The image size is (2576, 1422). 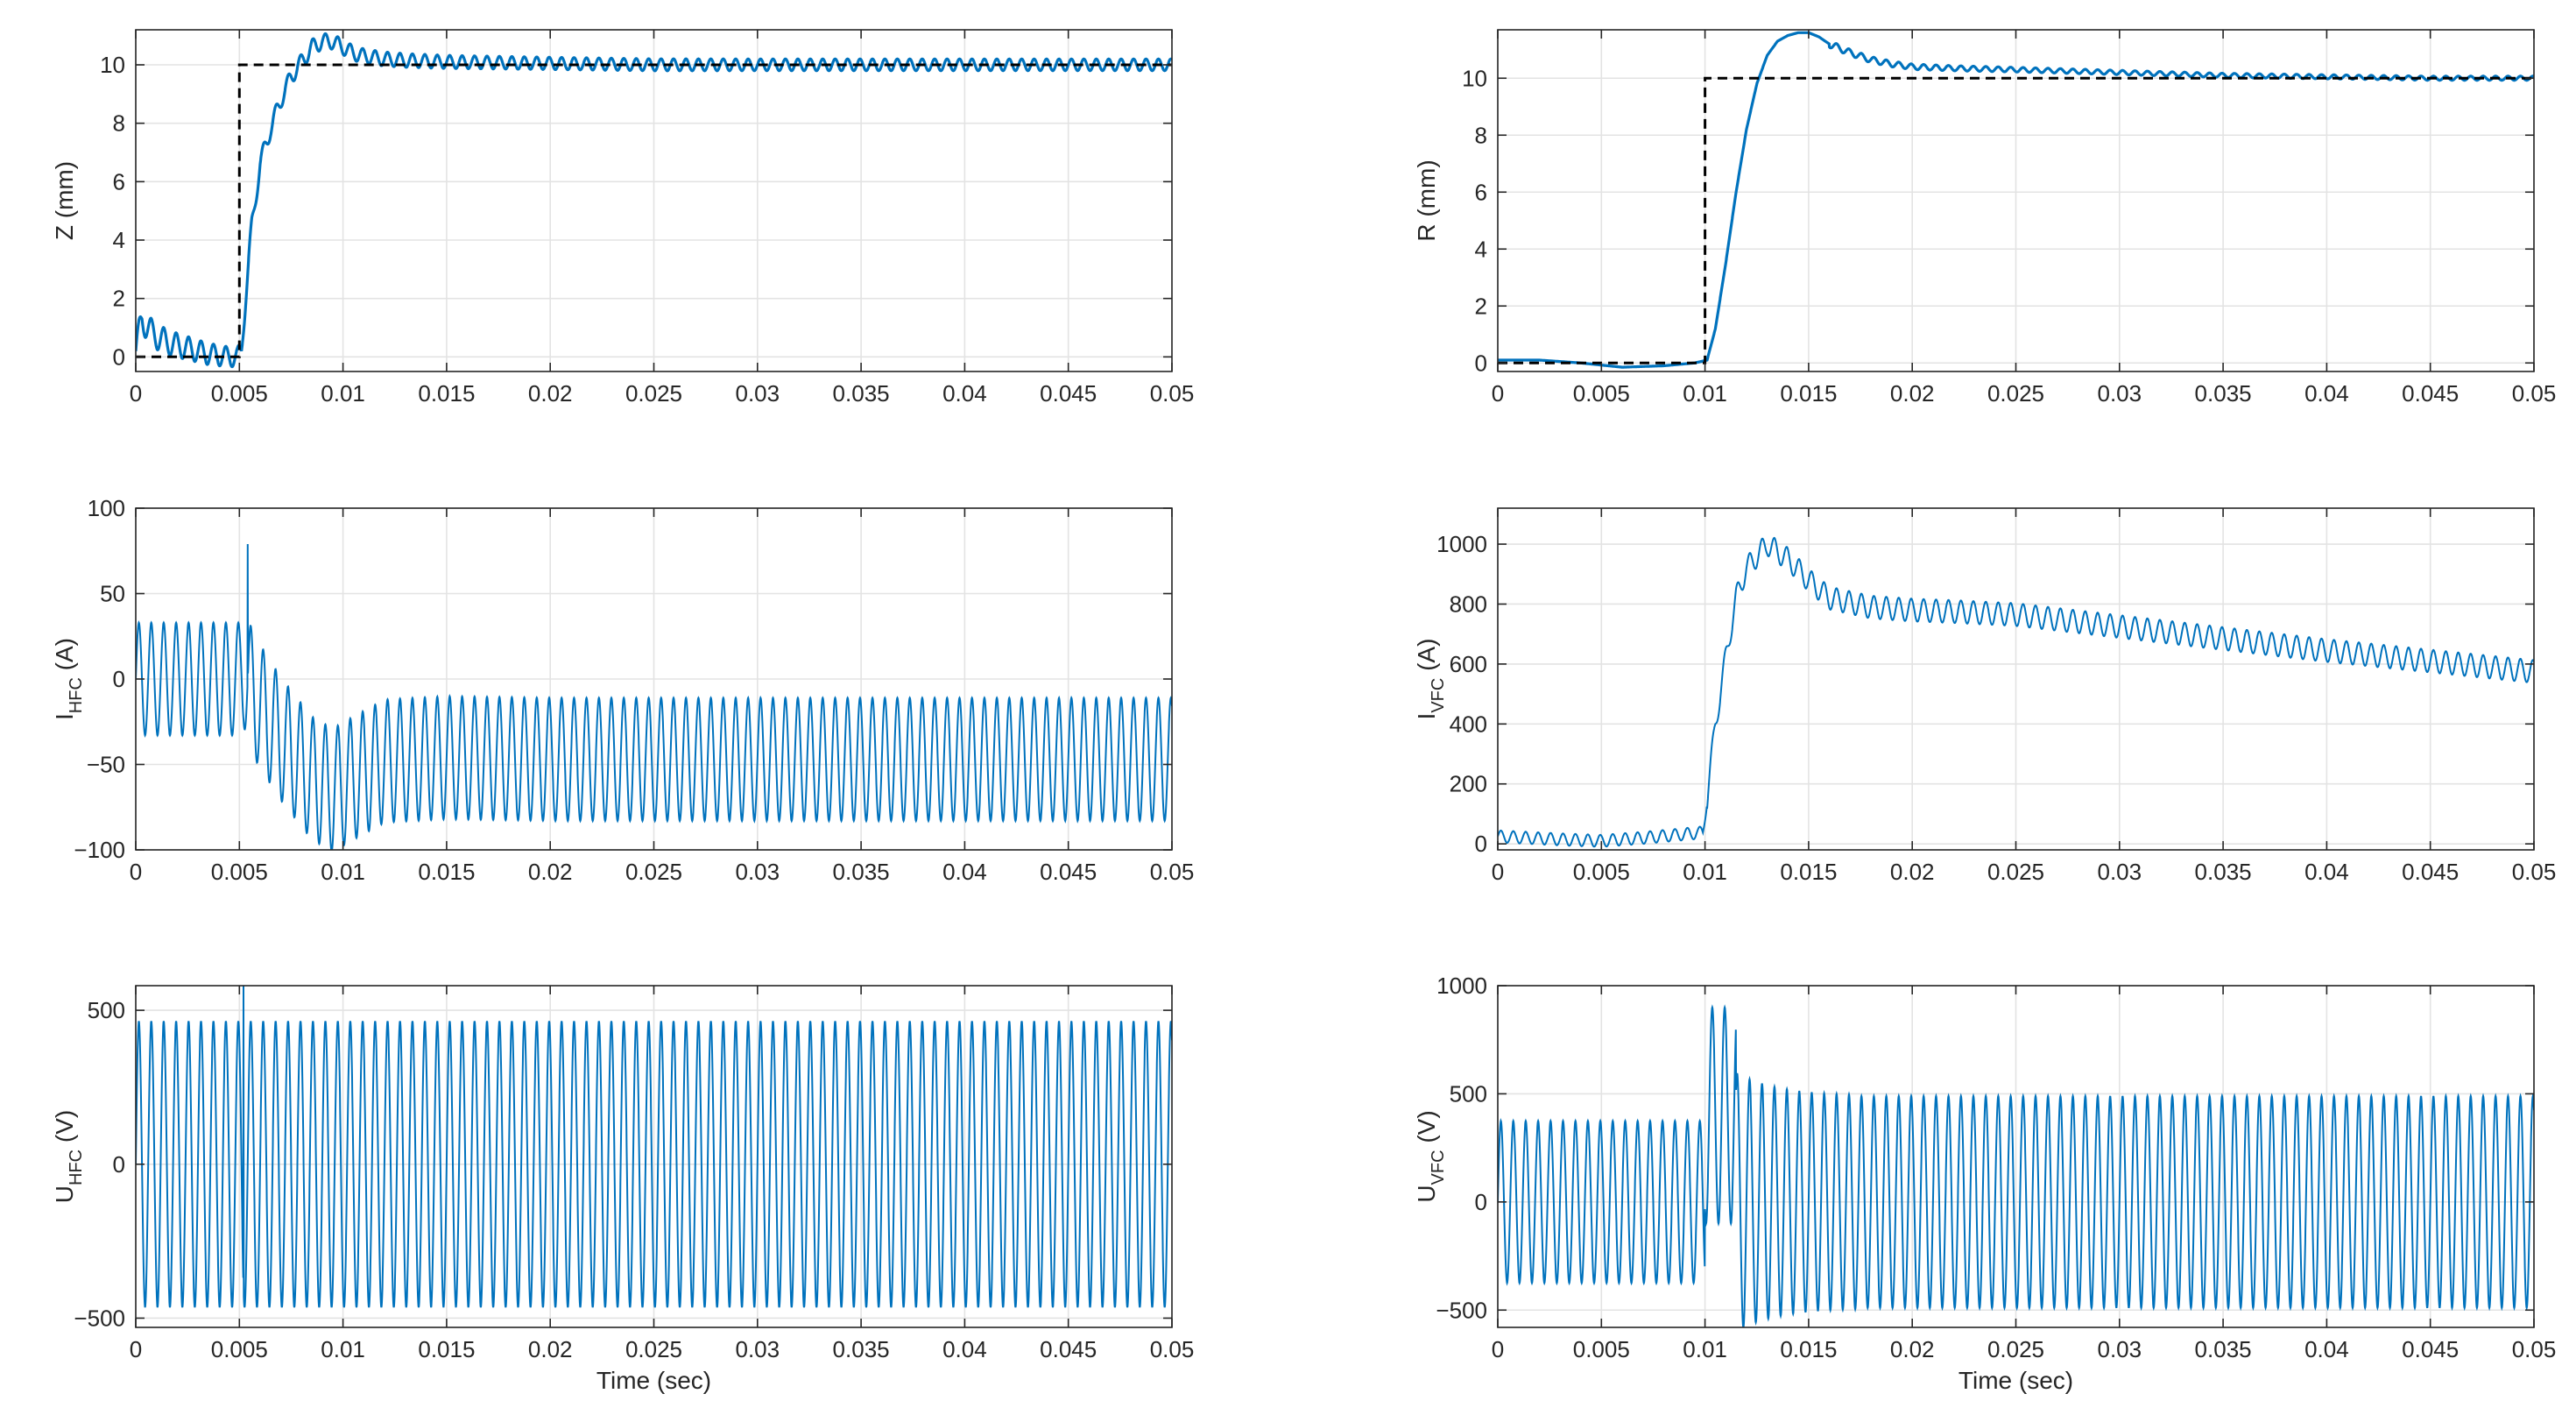 I want to click on series-line-r, so click(x=2016, y=200).